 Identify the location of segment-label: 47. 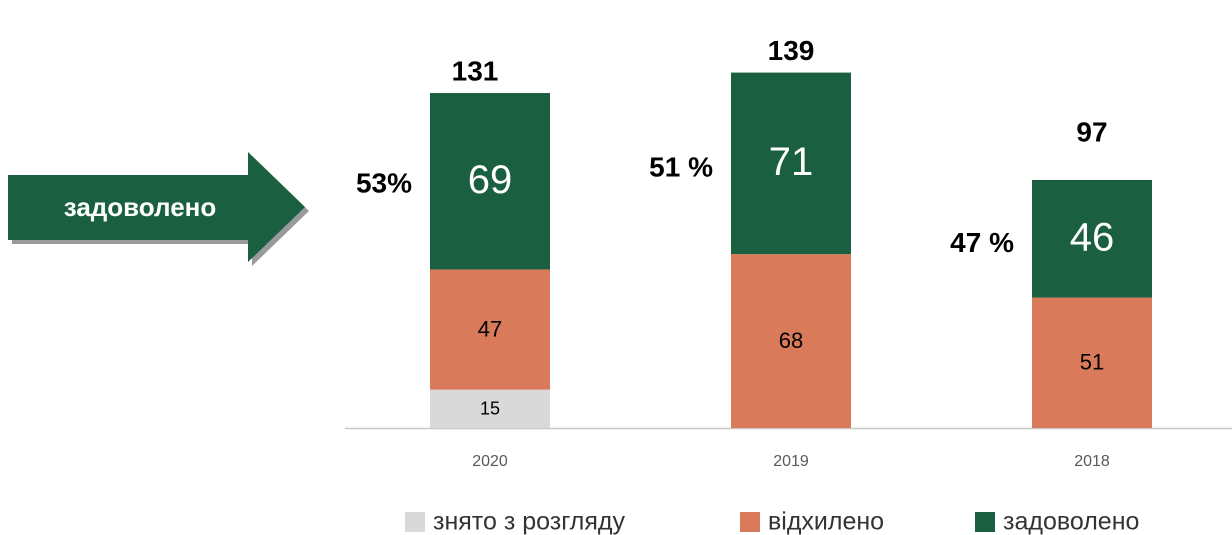
(490, 328).